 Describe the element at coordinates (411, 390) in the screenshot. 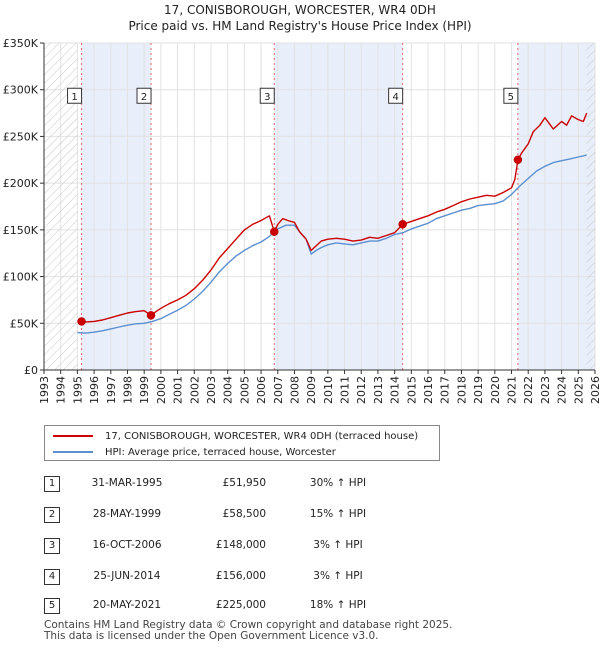

I see `x-tick-label: 2015` at that location.